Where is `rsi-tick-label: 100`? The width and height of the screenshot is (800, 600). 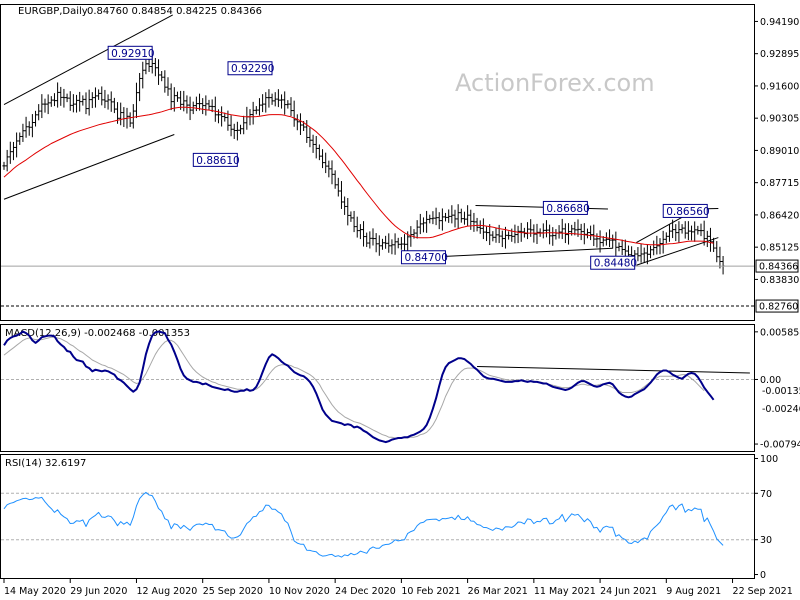 rsi-tick-label: 100 is located at coordinates (769, 459).